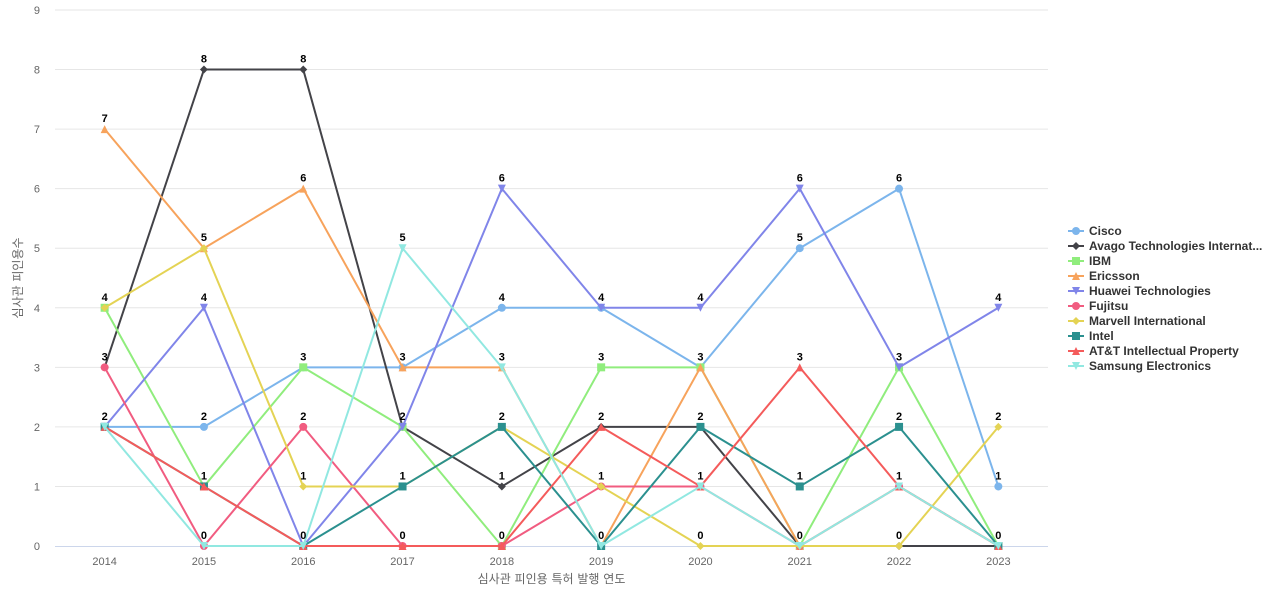 The image size is (1280, 600). I want to click on y-tick-label: 8, so click(37, 71).